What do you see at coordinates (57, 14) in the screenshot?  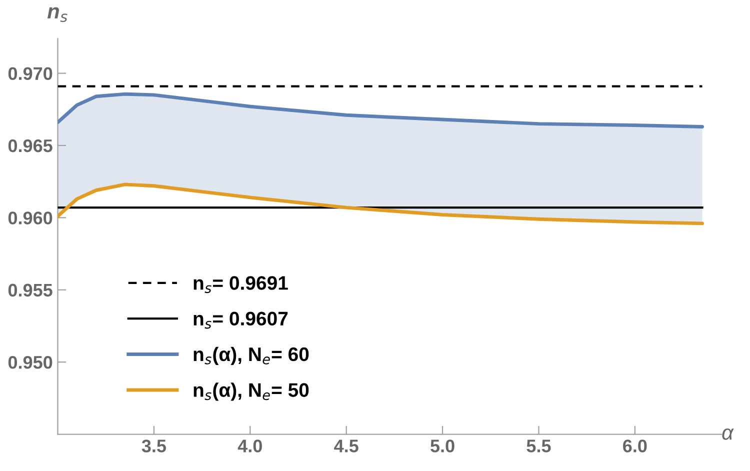 I see `y-axis-title: n$_{s}$` at bounding box center [57, 14].